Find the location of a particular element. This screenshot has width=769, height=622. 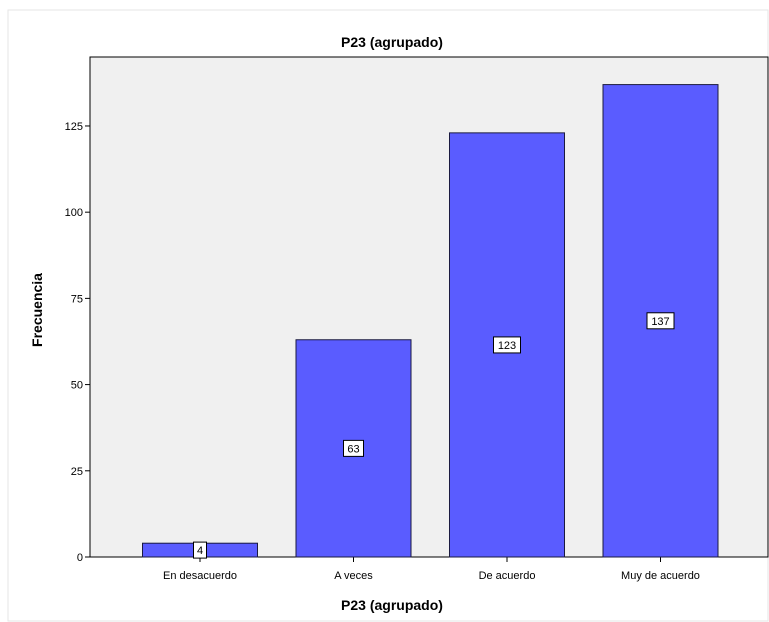

y-tick-label: 125 is located at coordinates (74, 127).